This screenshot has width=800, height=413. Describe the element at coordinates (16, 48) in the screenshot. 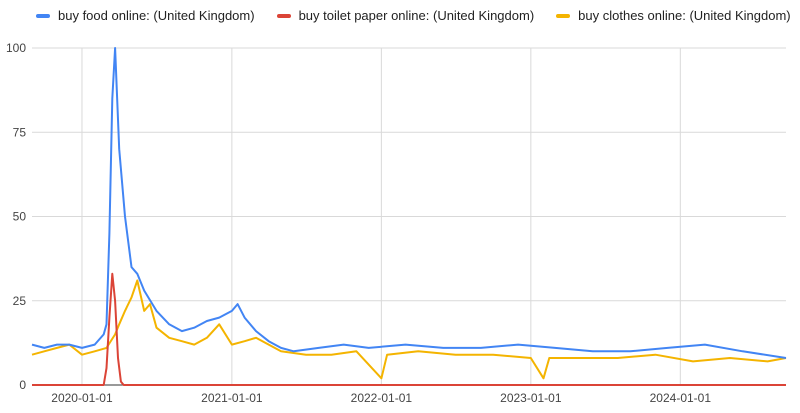

I see `y-tick-label: 100` at that location.